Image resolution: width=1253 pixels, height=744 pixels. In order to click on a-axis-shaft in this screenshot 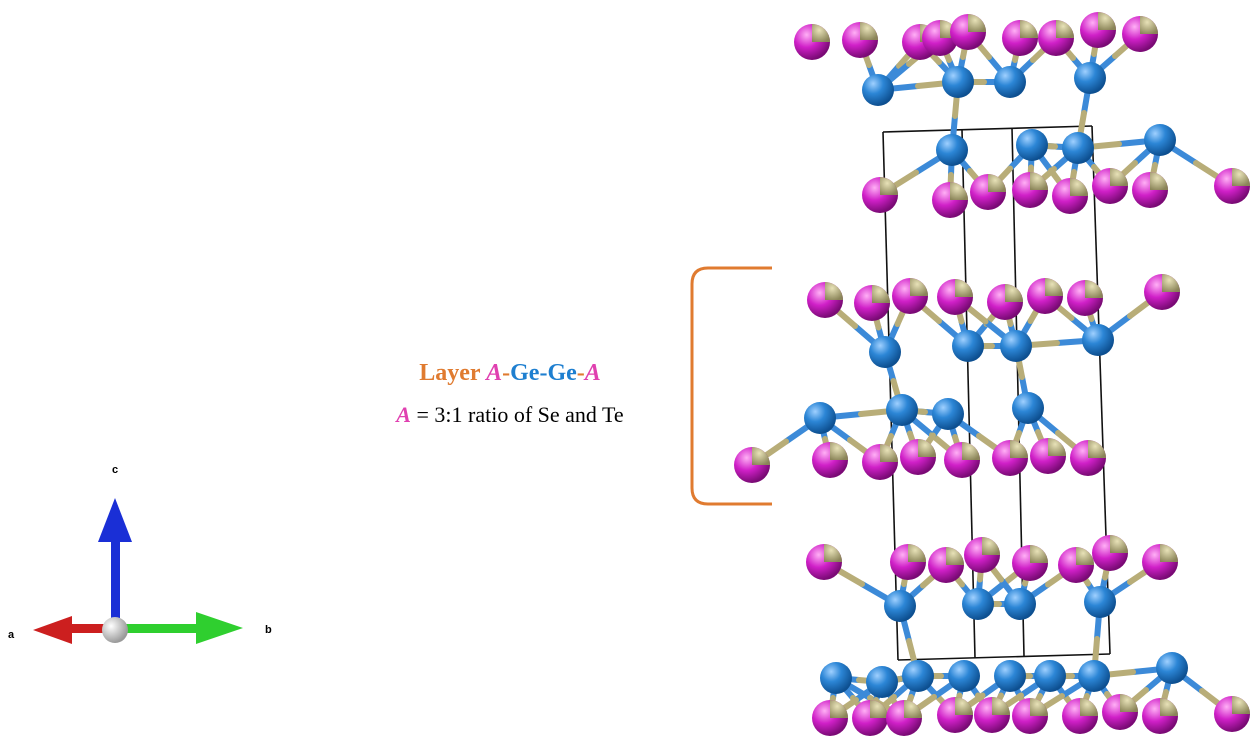, I will do `click(90, 628)`.